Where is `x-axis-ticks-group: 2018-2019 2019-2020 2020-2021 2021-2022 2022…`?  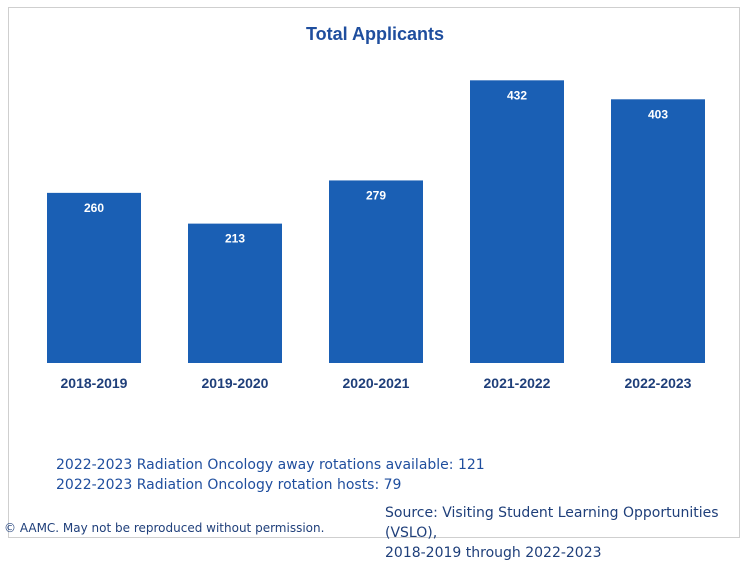
x-axis-ticks-group: 2018-2019 2019-2020 2020-2021 2021-2022 2022… is located at coordinates (376, 383).